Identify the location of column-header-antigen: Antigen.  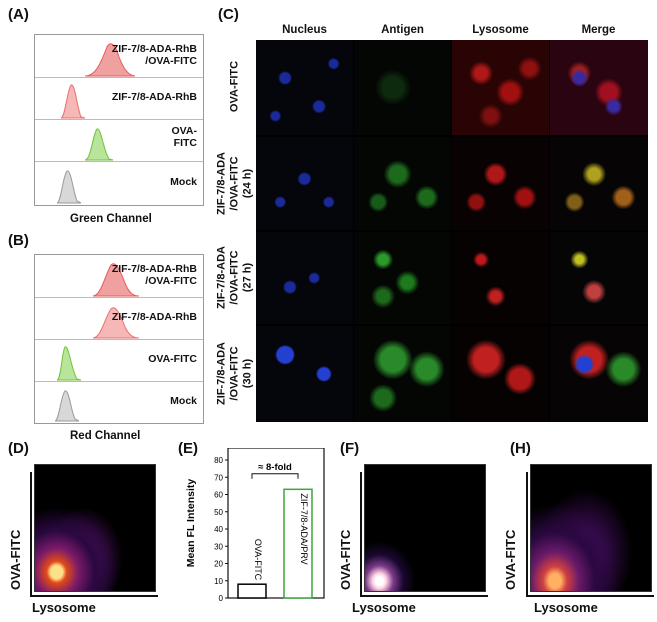
(402, 30).